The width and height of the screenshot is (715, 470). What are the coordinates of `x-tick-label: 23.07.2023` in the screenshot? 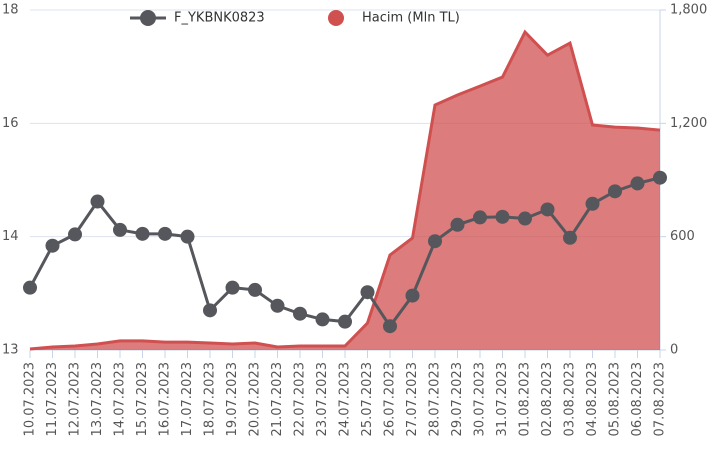 It's located at (322, 399).